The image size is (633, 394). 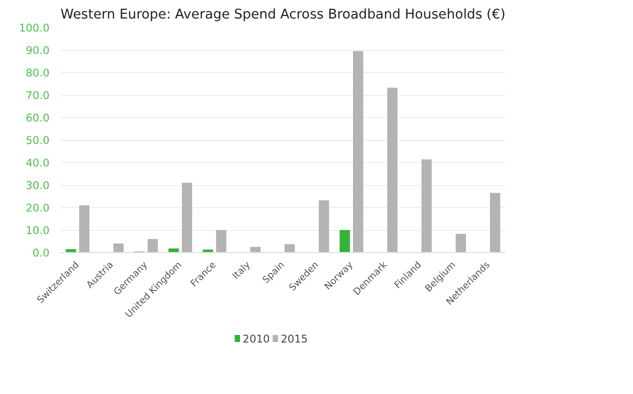 I want to click on y-tick-label: 30.0, so click(x=38, y=185).